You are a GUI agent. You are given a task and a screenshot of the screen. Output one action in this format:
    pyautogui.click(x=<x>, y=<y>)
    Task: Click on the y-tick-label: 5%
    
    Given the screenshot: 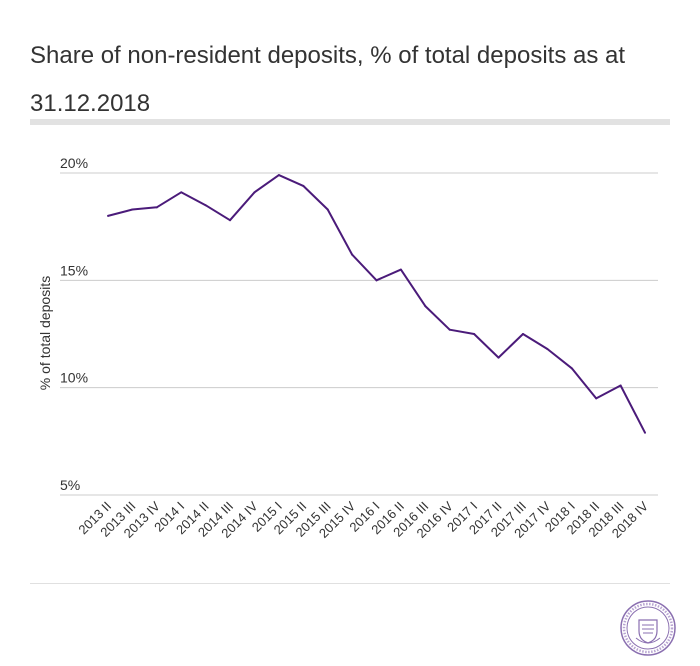 What is the action you would take?
    pyautogui.click(x=70, y=485)
    